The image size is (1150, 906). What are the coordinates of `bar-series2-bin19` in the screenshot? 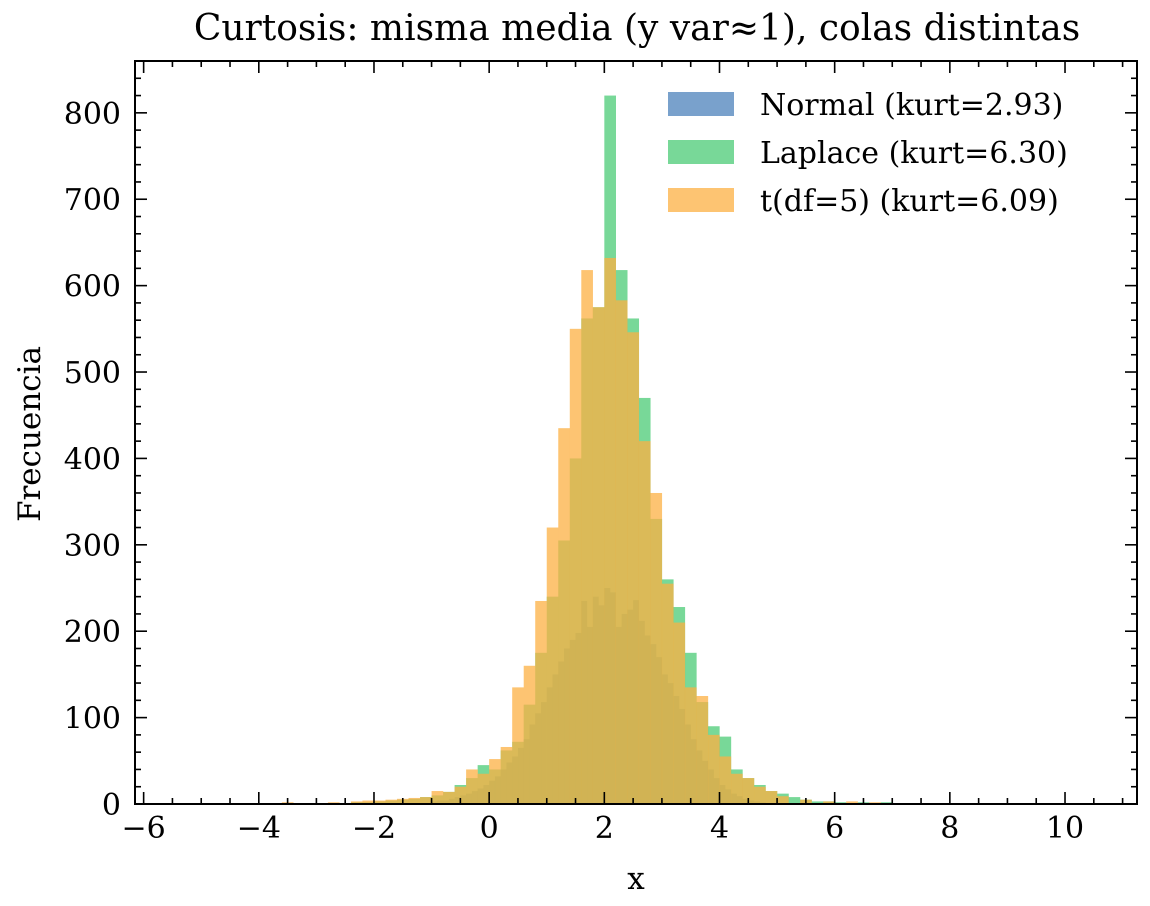 It's located at (541, 702).